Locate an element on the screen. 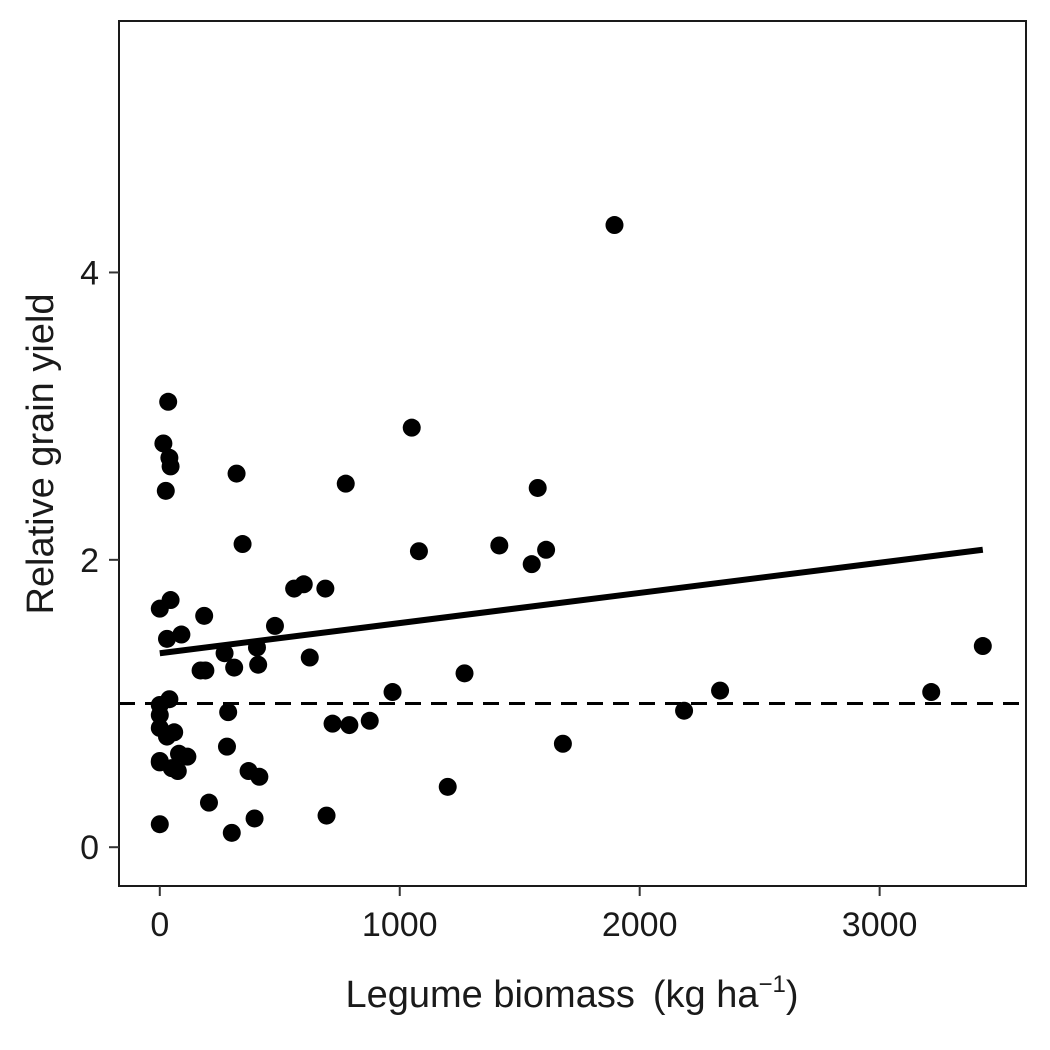 The width and height of the screenshot is (1050, 1050). x-axis-title-unit-close: ) is located at coordinates (792, 995).